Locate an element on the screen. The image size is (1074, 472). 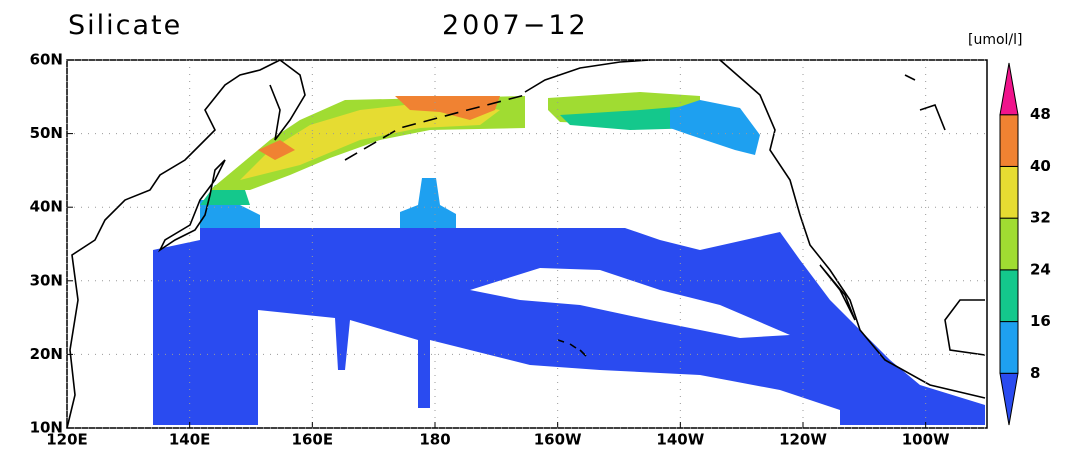
colorbar-label: 40 is located at coordinates (1040, 166).